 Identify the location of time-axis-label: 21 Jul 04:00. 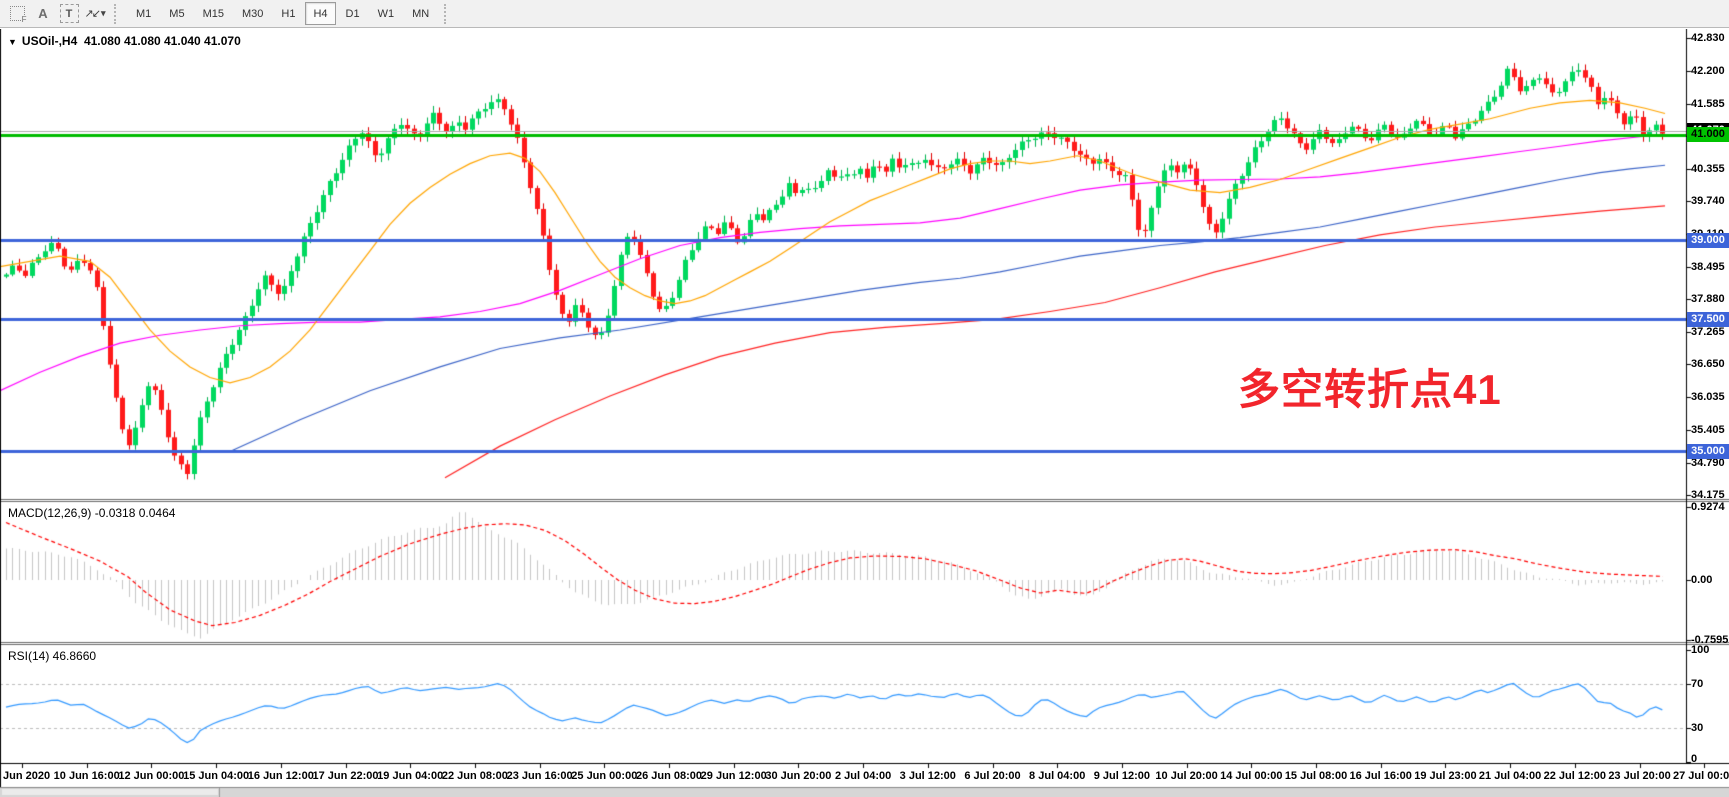
(1510, 776).